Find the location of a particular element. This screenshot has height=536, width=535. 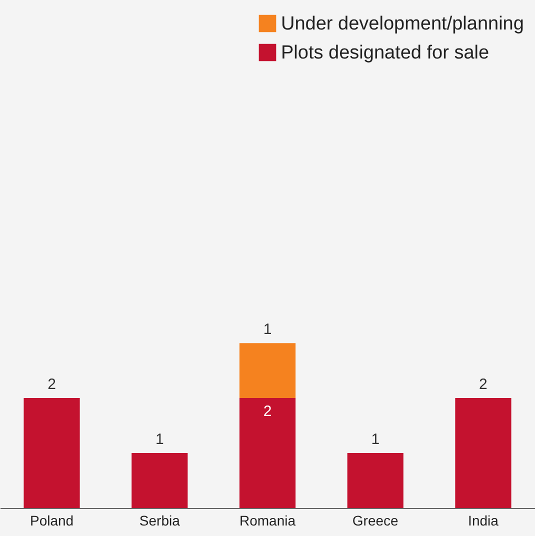

x-tick-label: Poland is located at coordinates (52, 520).